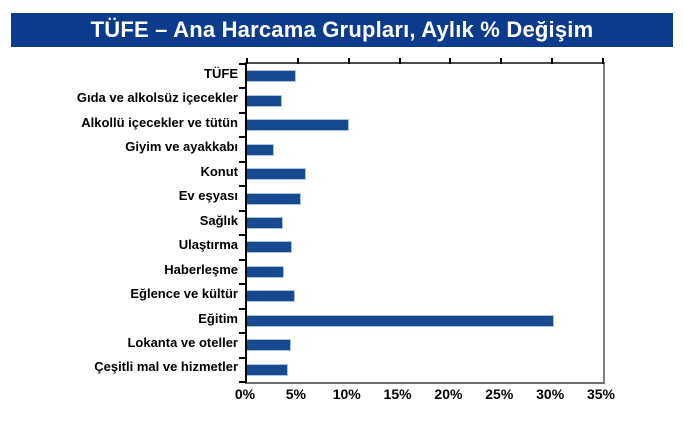  What do you see at coordinates (245, 394) in the screenshot?
I see `value-axis-tick-label: 0%` at bounding box center [245, 394].